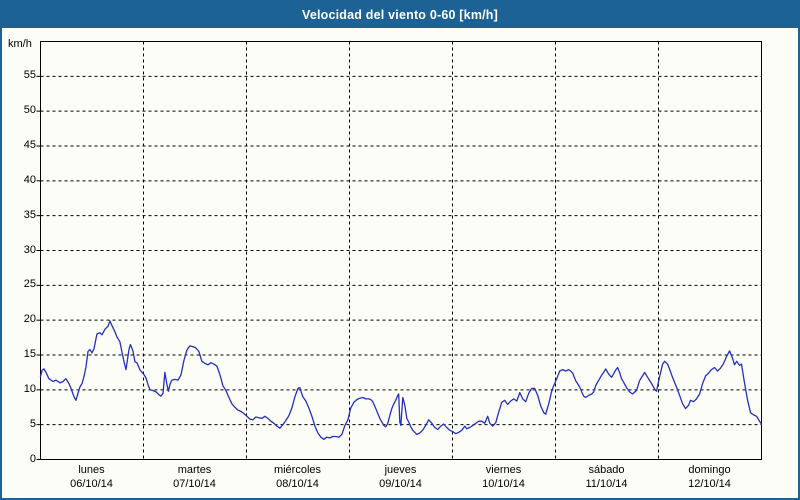 This screenshot has height=500, width=800. I want to click on x-day-label: sábado 11/10/14, so click(606, 477).